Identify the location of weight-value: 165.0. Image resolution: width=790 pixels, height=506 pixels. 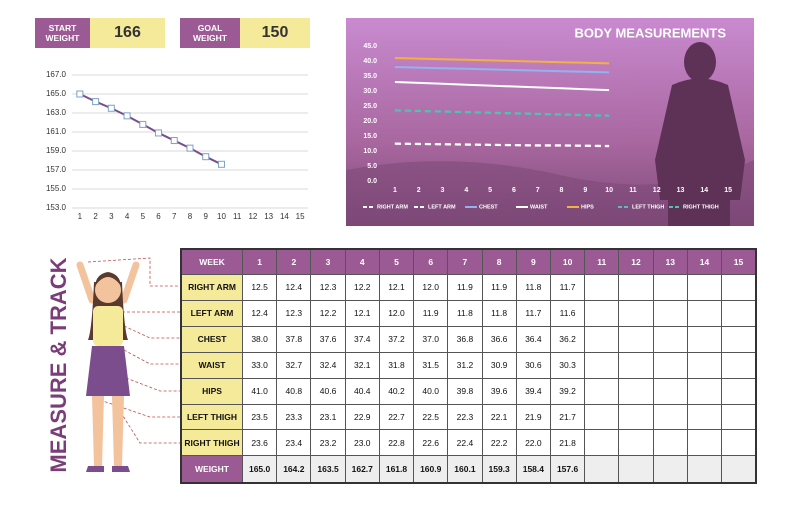
(259, 469).